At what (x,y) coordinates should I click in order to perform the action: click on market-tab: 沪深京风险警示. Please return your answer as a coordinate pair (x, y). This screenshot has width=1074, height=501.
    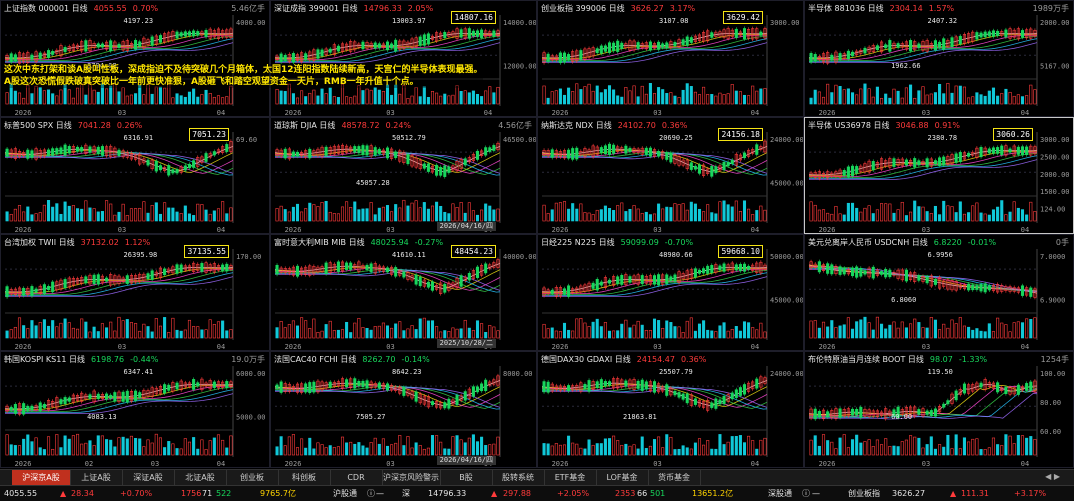
    Looking at the image, I should click on (411, 477).